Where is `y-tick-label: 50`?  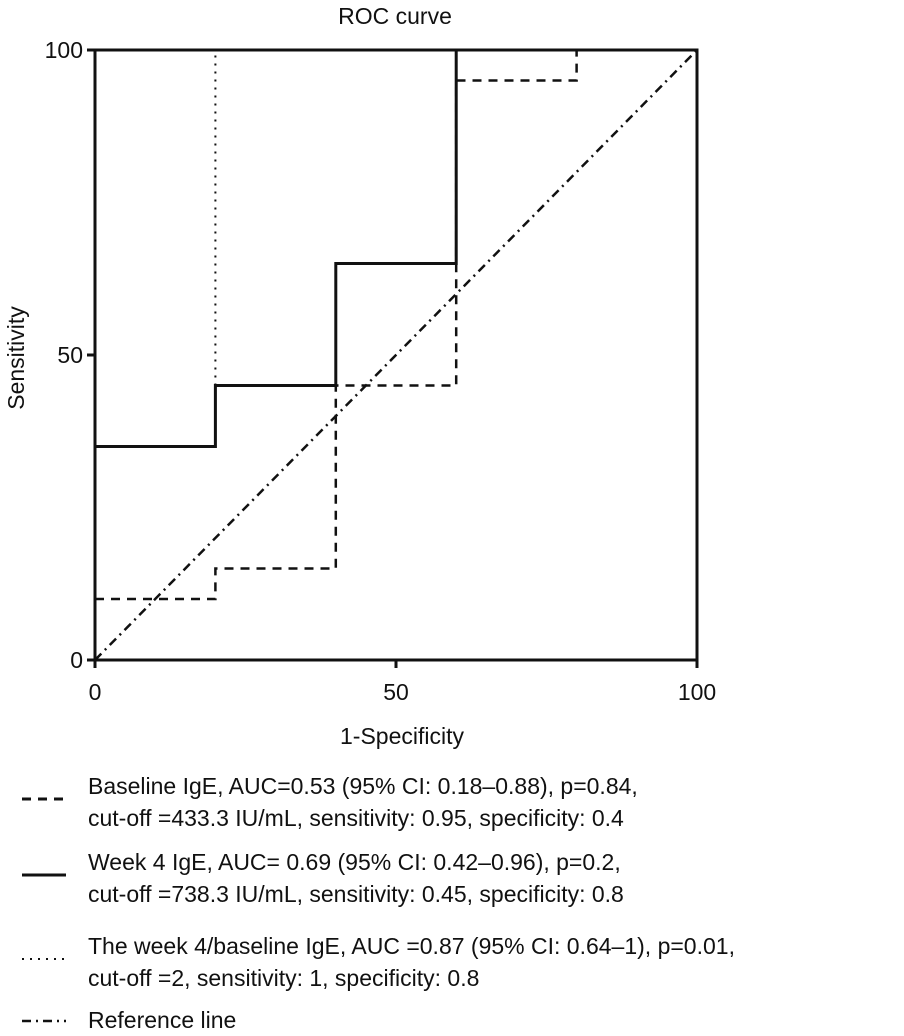 y-tick-label: 50 is located at coordinates (70, 355).